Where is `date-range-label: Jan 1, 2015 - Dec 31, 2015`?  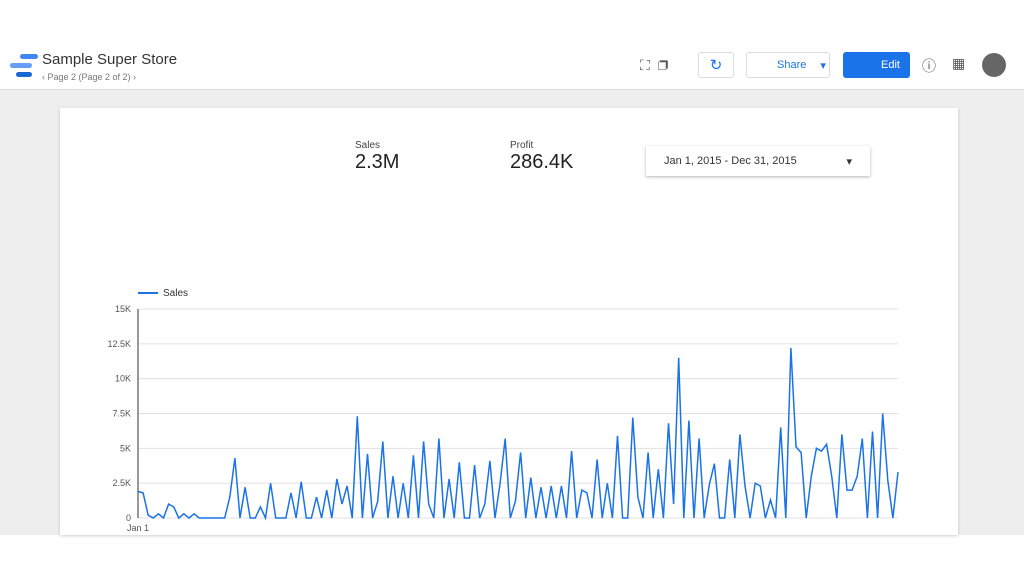
date-range-label: Jan 1, 2015 - Dec 31, 2015 is located at coordinates (730, 161).